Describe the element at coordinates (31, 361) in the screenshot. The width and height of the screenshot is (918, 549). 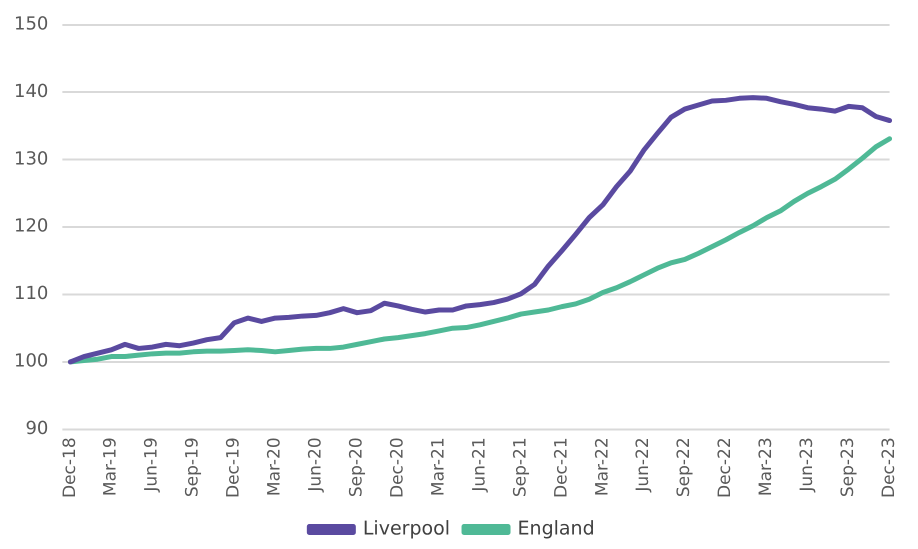
I see `y-tick-label: 100` at that location.